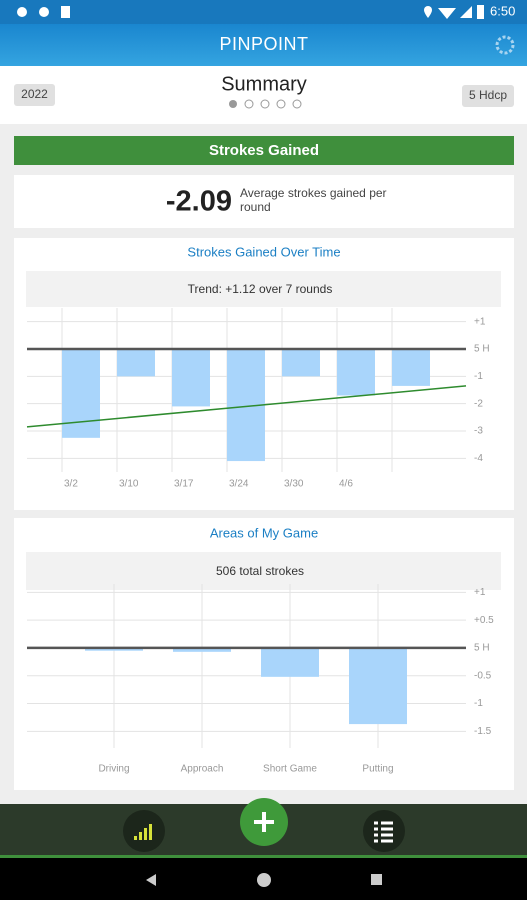 Image resolution: width=527 pixels, height=905 pixels. What do you see at coordinates (505, 45) in the screenshot?
I see `settings-icon` at bounding box center [505, 45].